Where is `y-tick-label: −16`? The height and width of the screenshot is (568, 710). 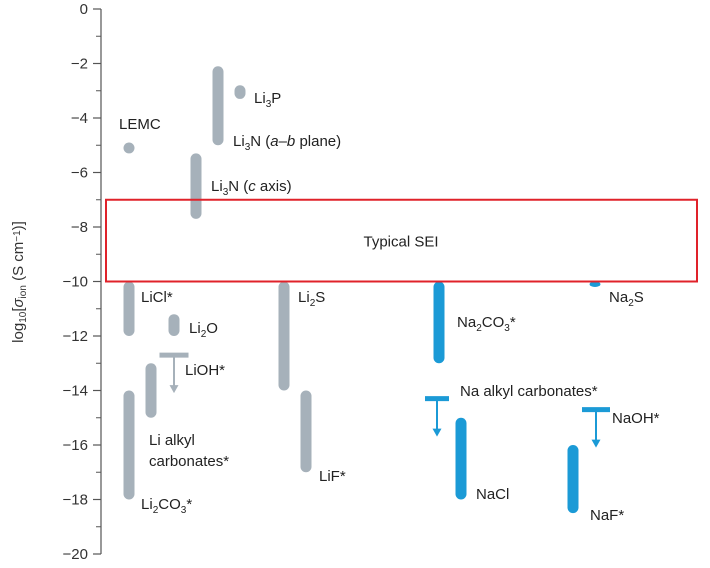 y-tick-label: −16 is located at coordinates (75, 445).